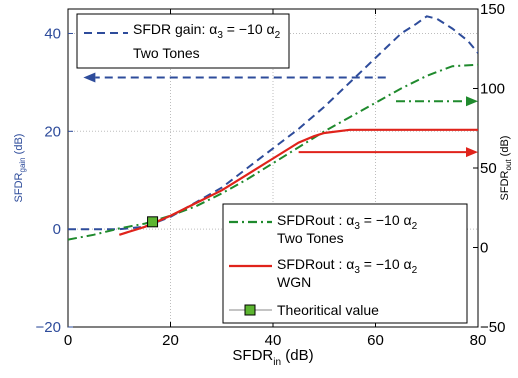  What do you see at coordinates (20, 168) in the screenshot?
I see `y-left-axis-label: SFDRgain (dB)` at bounding box center [20, 168].